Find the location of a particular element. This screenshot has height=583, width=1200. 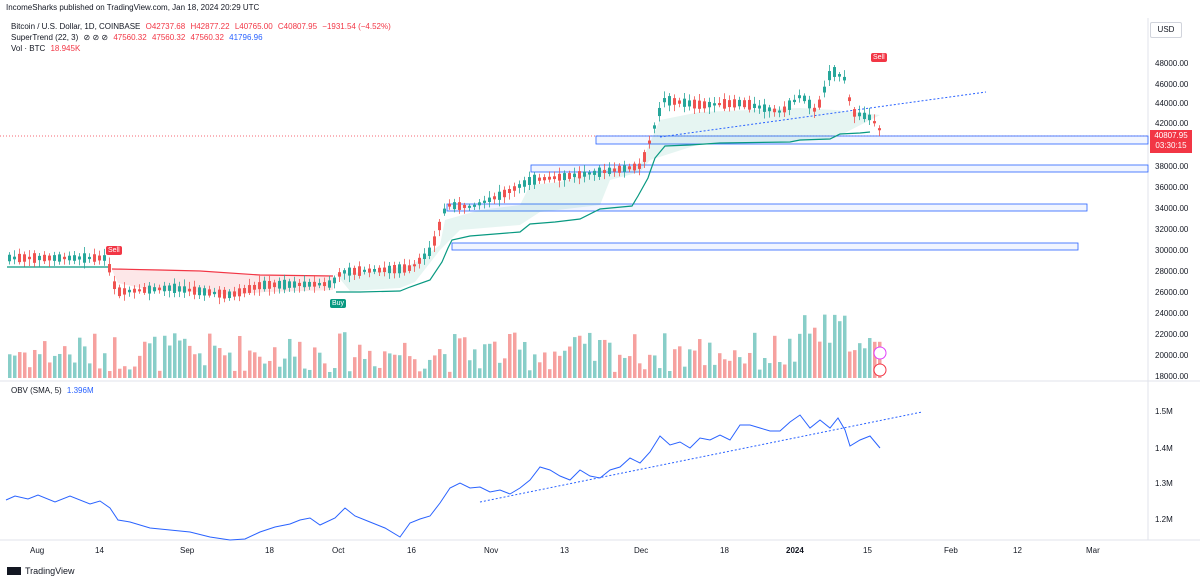

obv-y-label: 1.5M is located at coordinates (1164, 411).